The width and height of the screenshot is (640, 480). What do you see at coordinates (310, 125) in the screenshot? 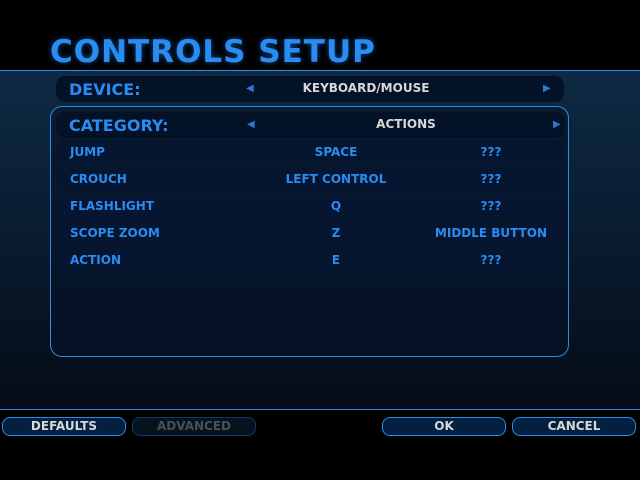
I see `category-selector: CATEGORY: ◀ ACTIONS ▶` at bounding box center [310, 125].